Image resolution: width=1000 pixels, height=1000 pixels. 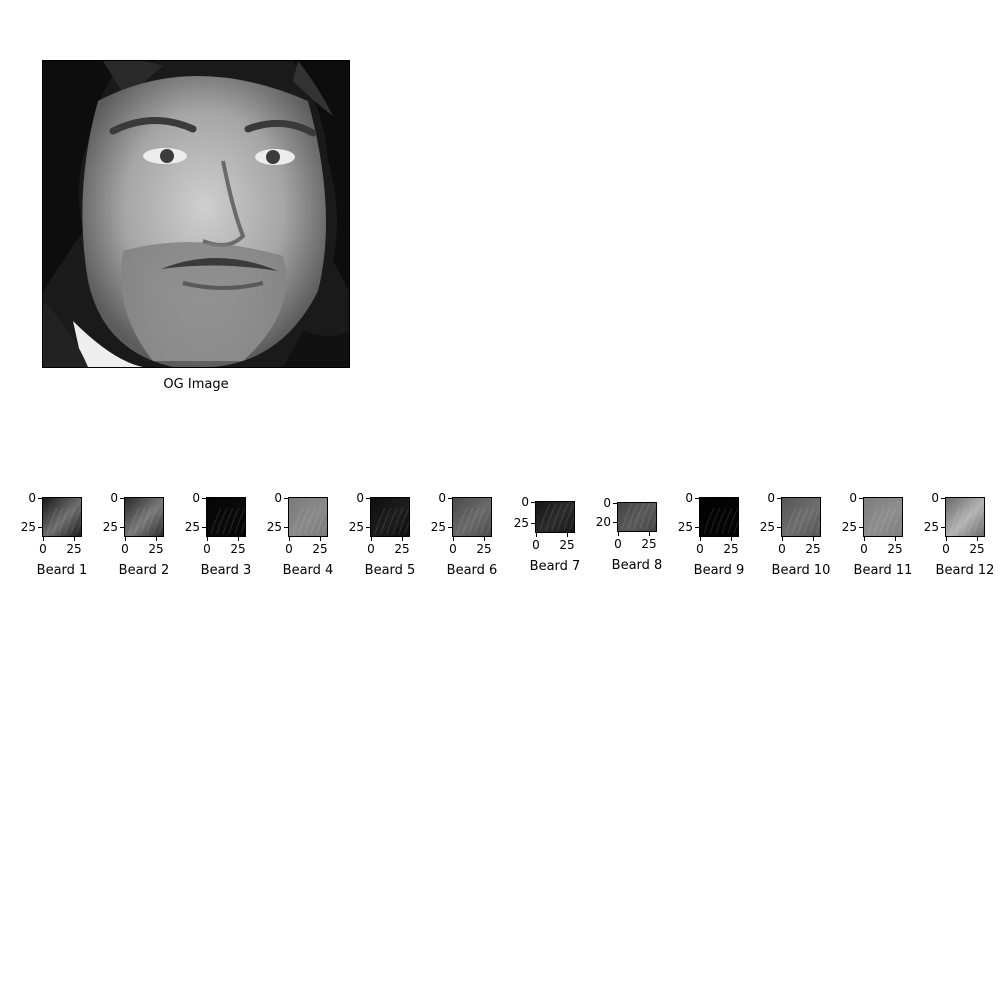 I want to click on beard-patch-caption: Beard 6, so click(x=472, y=570).